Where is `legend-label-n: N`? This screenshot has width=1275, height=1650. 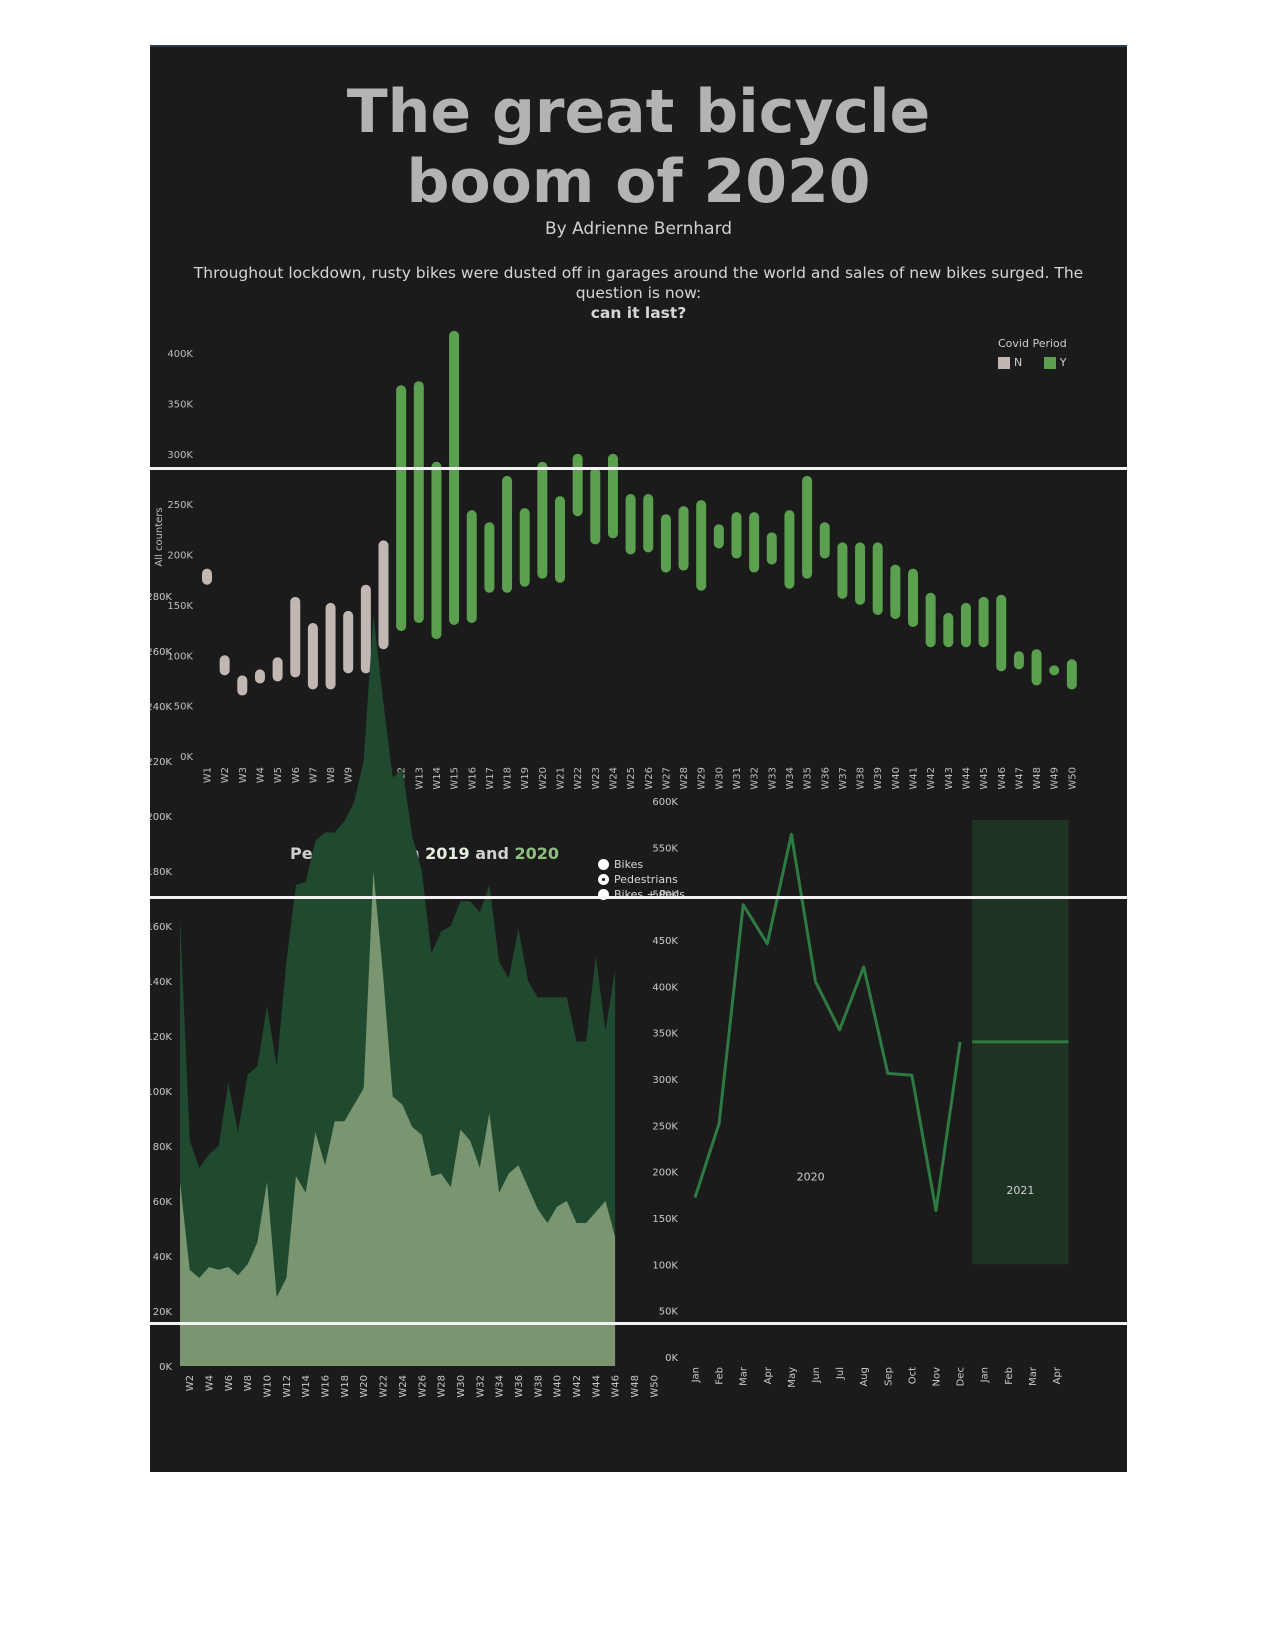 legend-label-n: N is located at coordinates (1018, 362).